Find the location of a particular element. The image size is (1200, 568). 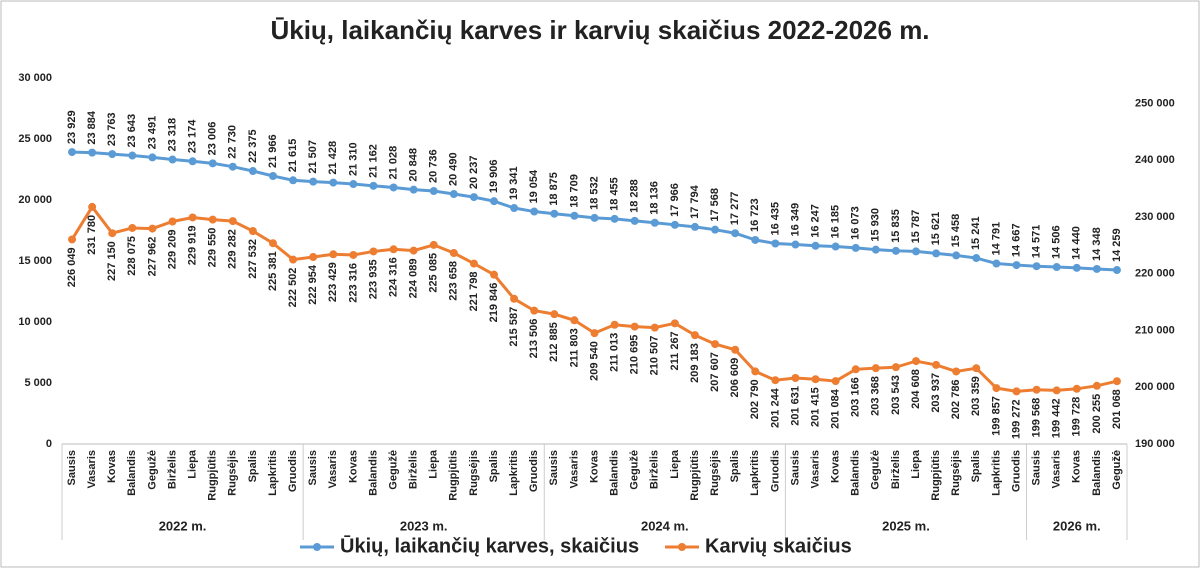

data-label: 203 359 is located at coordinates (976, 396).